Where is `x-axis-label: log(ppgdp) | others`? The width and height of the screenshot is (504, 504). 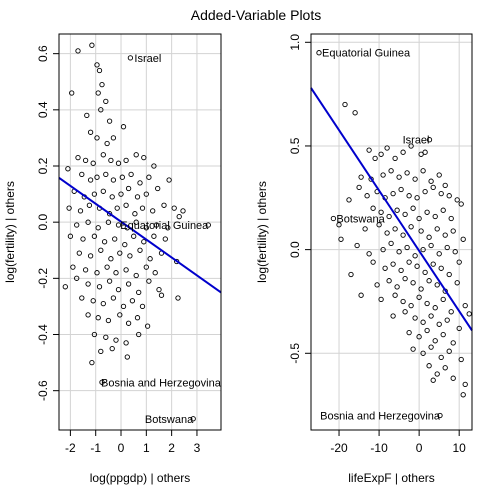 x-axis-label: log(ppgdp) | others is located at coordinates (140, 478).